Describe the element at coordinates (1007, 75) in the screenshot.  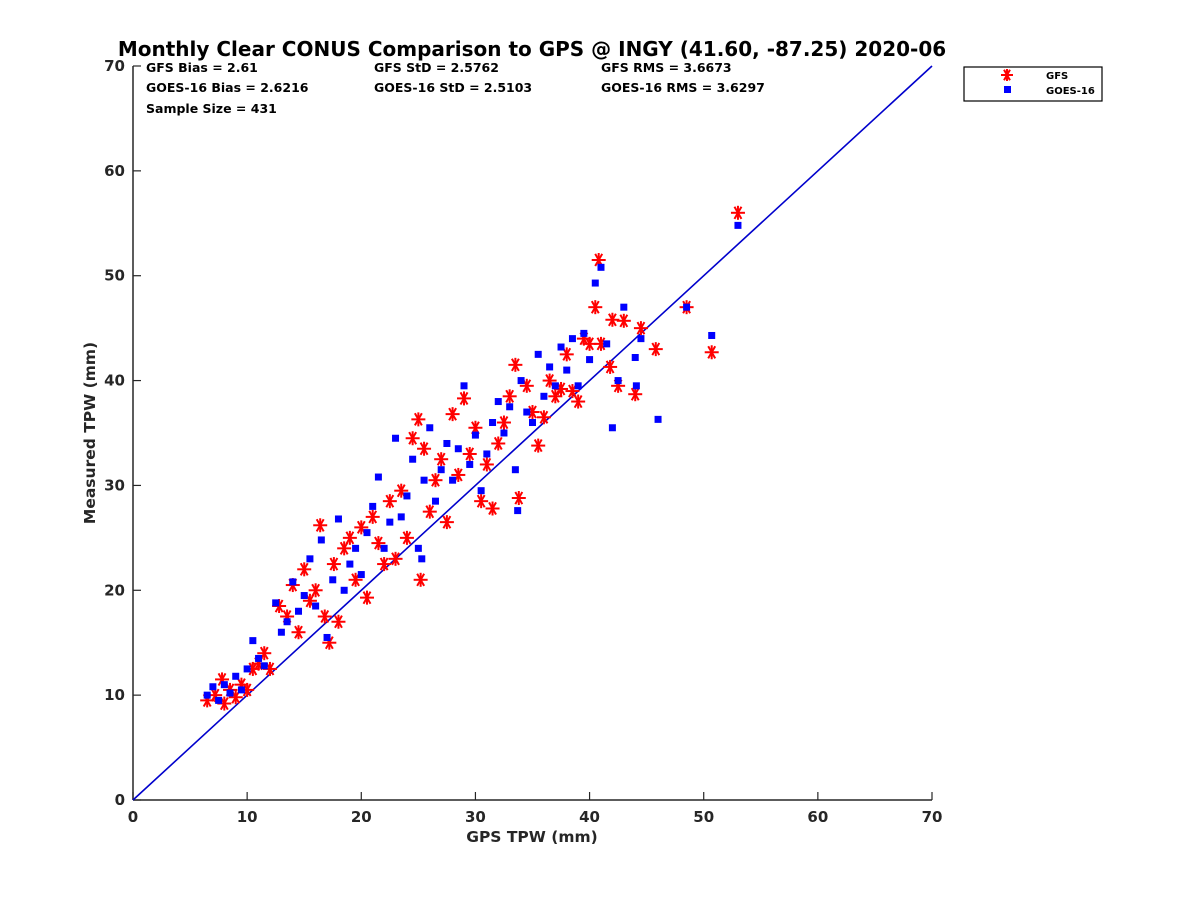
I see `legend-gfs-marker` at that location.